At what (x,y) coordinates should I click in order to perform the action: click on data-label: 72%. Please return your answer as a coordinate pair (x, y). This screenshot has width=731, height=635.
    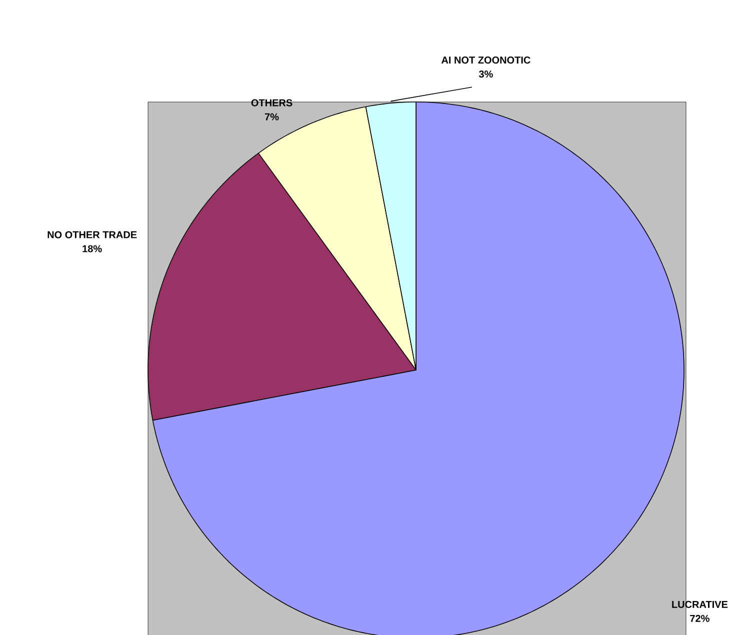
    Looking at the image, I should click on (700, 618).